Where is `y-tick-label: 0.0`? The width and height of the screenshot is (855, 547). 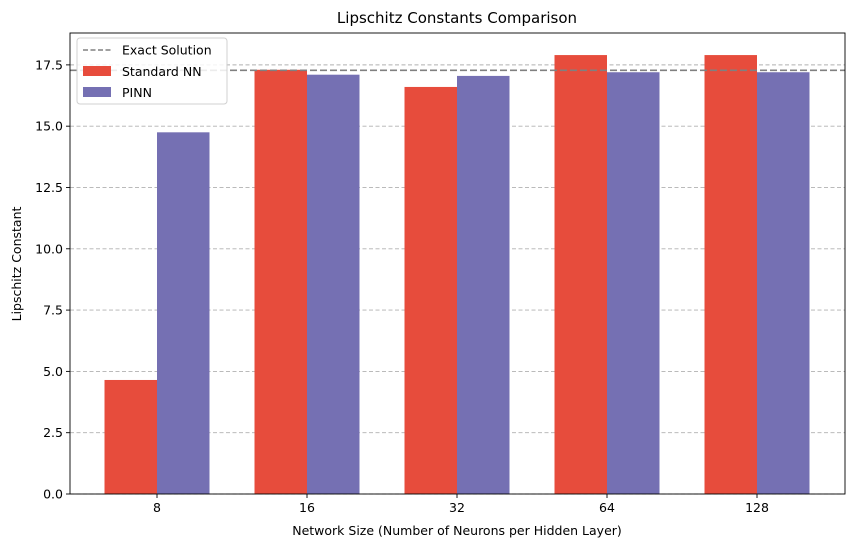
y-tick-label: 0.0 is located at coordinates (53, 494).